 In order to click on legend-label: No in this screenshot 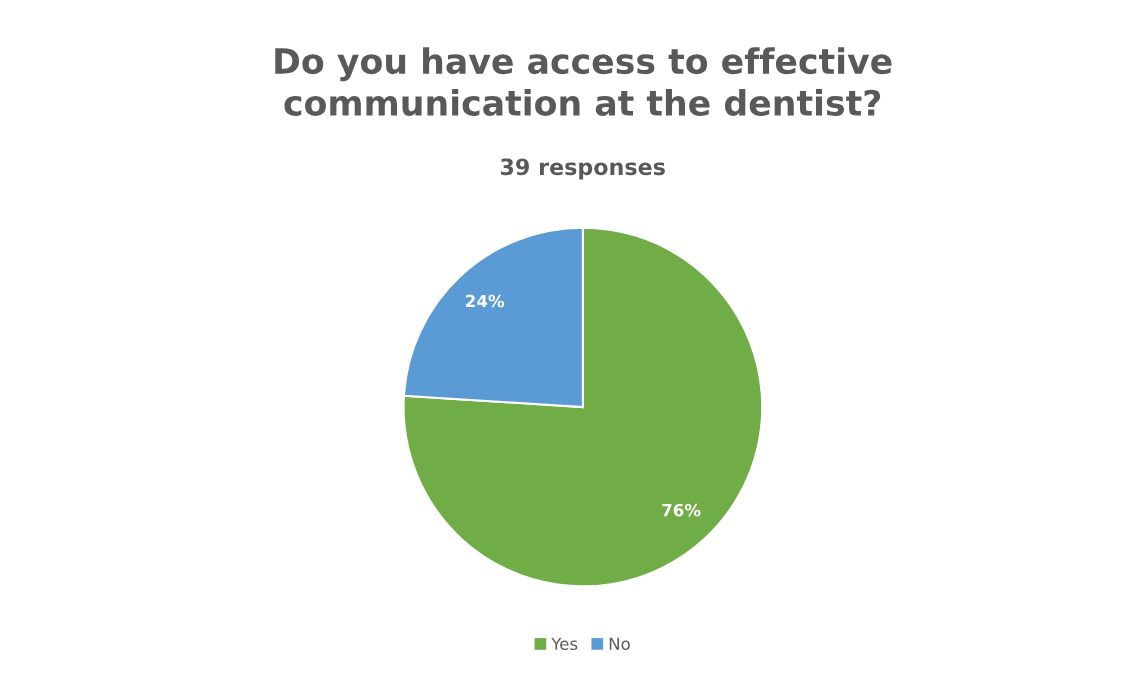, I will do `click(619, 644)`.